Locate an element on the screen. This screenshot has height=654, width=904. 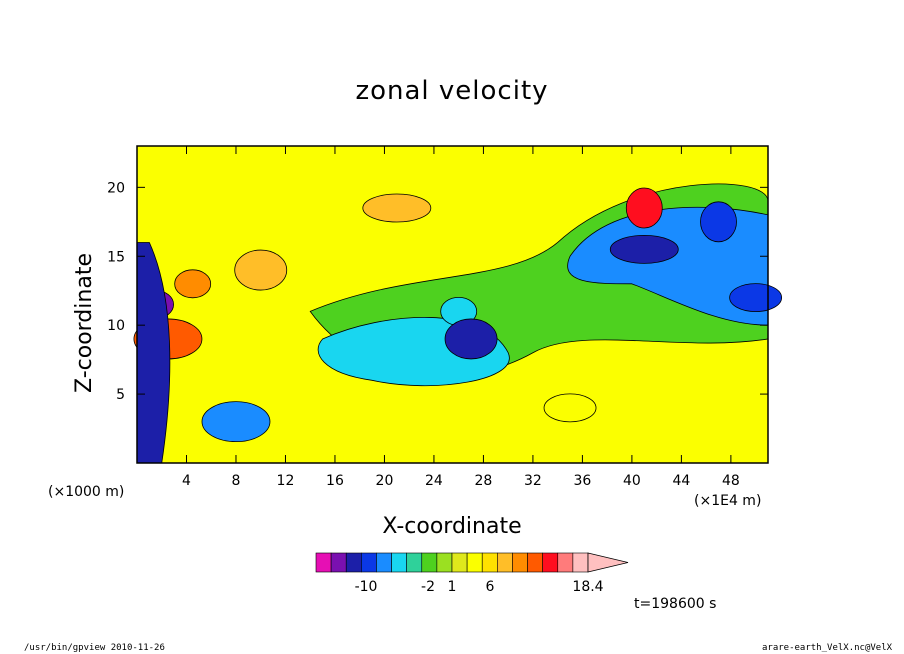
x-tick-label: 28 is located at coordinates (484, 481).